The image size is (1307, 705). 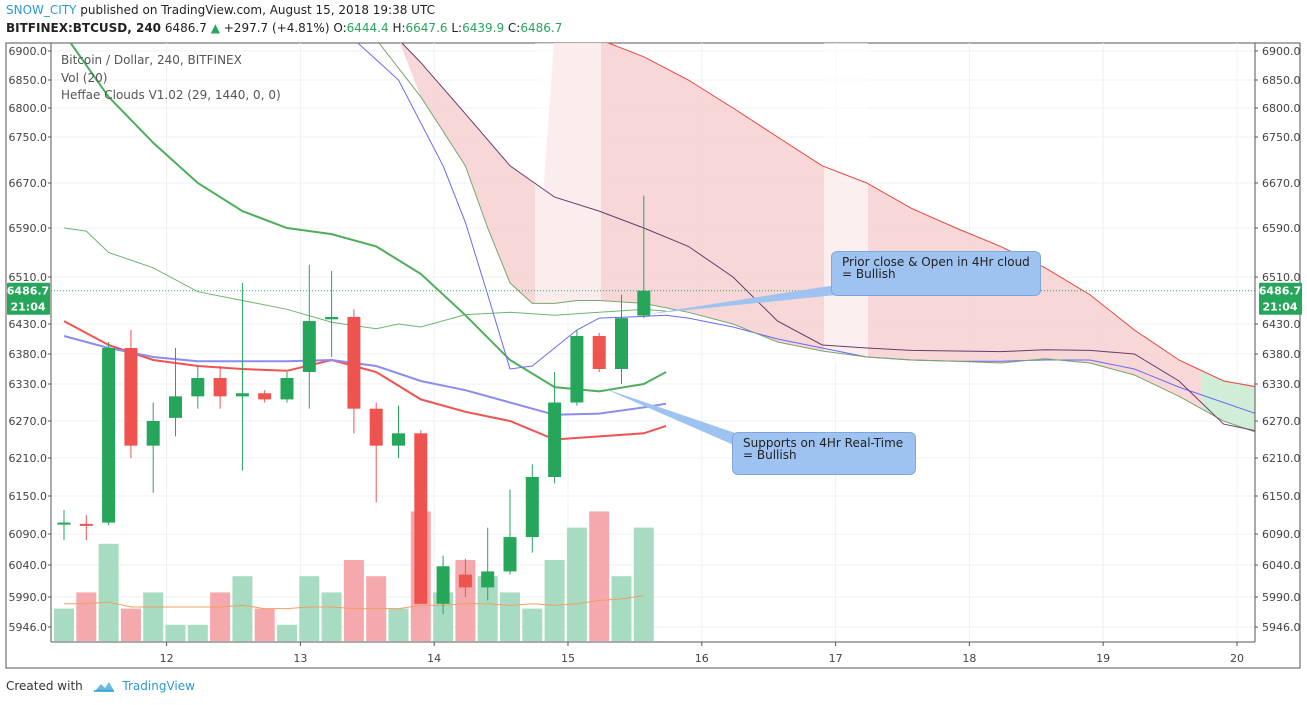 I want to click on price-badge-countdown-right: 21:04, so click(x=1279, y=307).